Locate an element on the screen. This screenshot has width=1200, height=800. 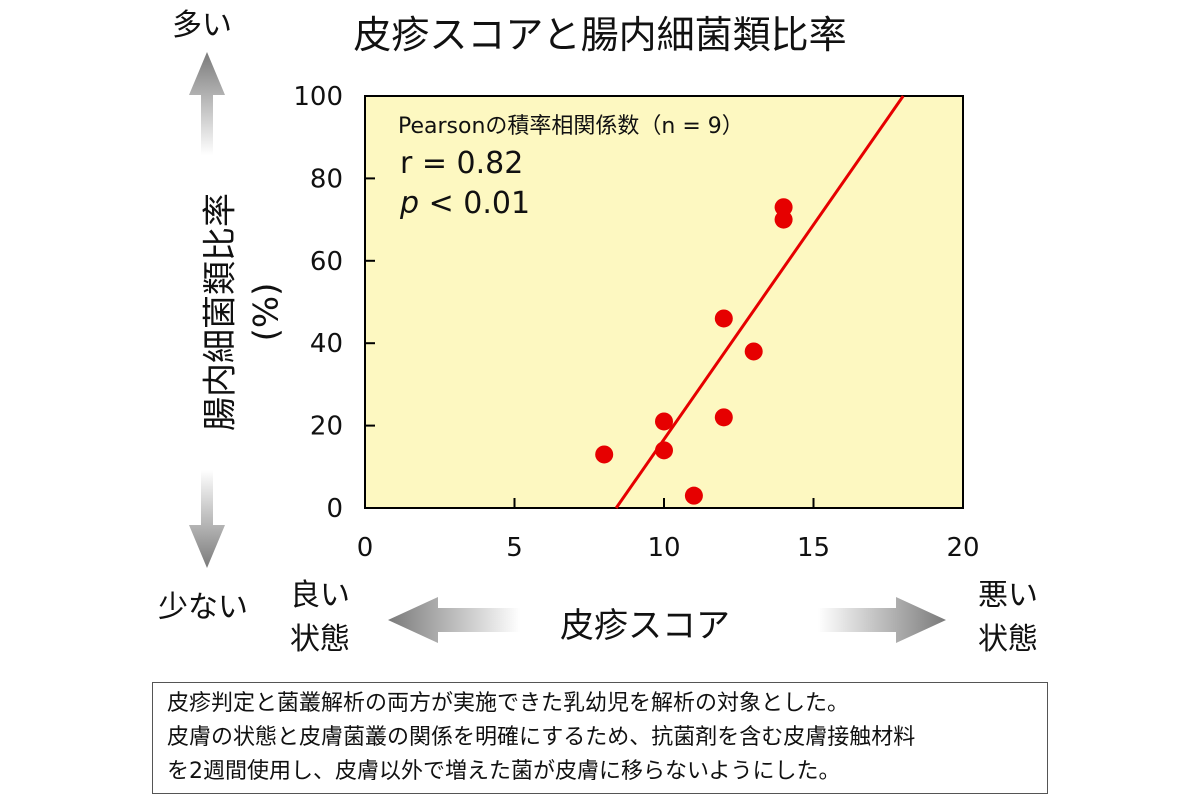
y-axis-title: 腸内細菌類比率 is located at coordinates (221, 312).